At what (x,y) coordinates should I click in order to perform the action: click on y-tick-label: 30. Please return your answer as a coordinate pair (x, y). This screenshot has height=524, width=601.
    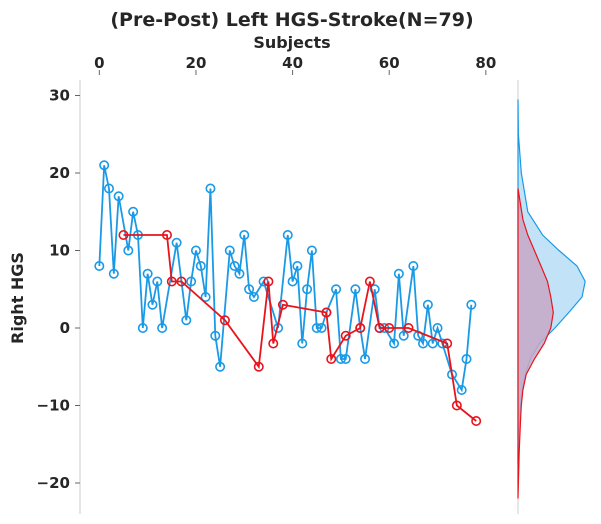
    Looking at the image, I should click on (59, 96).